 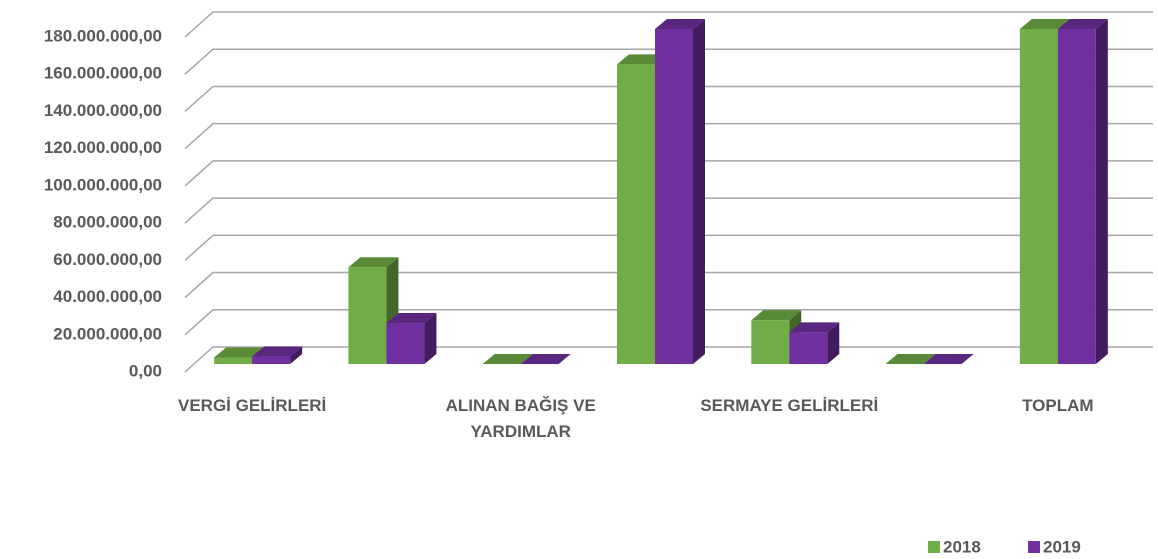 I want to click on y-tick-label: 0,00, so click(x=145, y=370).